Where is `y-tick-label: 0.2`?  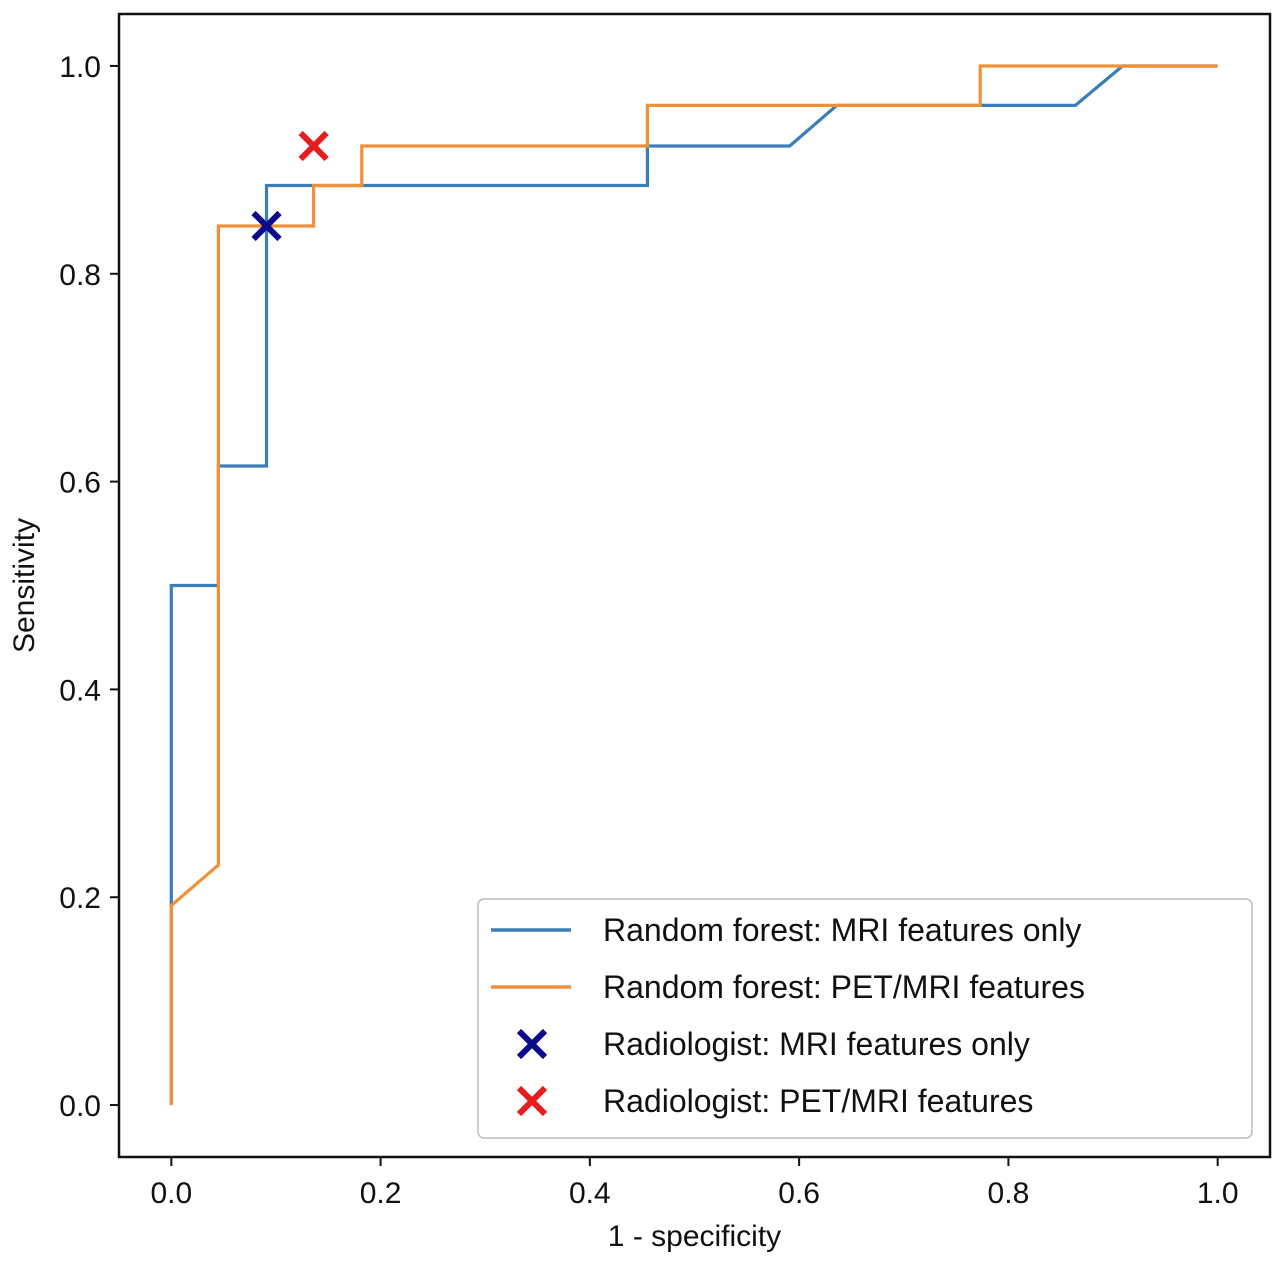 y-tick-label: 0.2 is located at coordinates (80, 898).